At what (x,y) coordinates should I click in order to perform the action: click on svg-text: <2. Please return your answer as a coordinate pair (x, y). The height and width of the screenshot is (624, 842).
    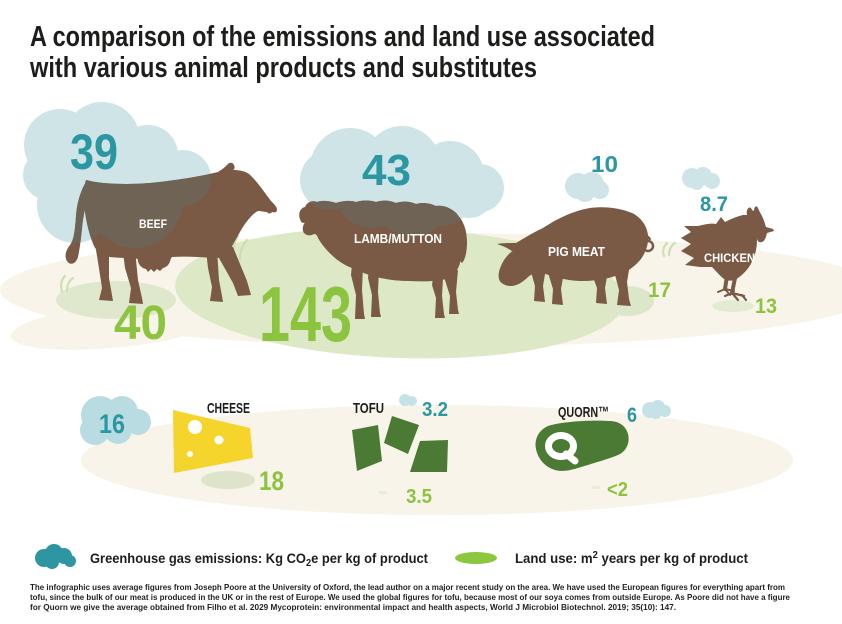
    Looking at the image, I should click on (617, 490).